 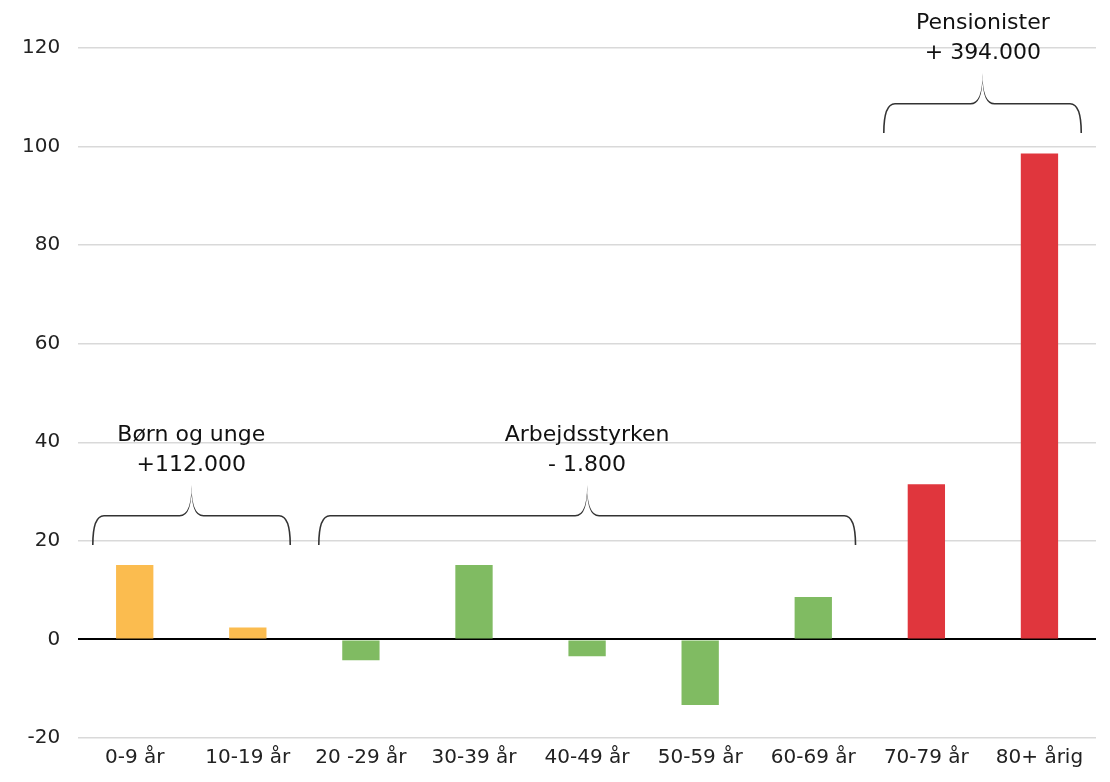 I want to click on x-tick-label: 70-79 år, so click(x=926, y=756).